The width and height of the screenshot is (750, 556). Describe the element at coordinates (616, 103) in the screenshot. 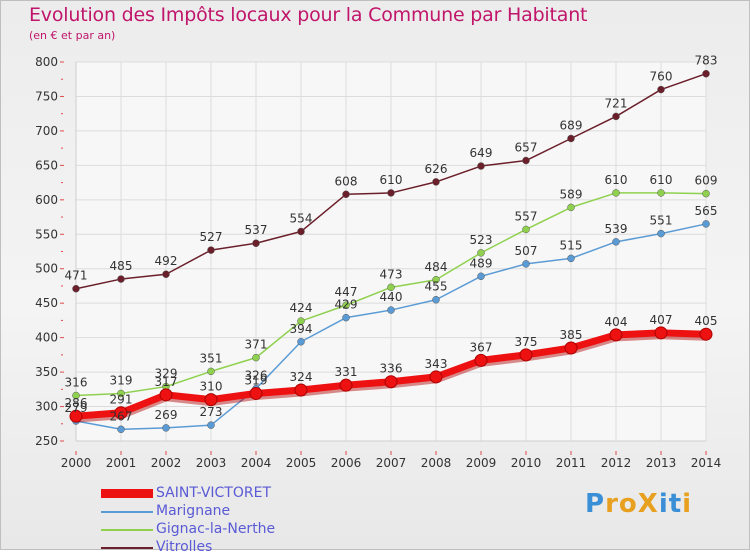

I see `data-label-vitrolles: 721` at that location.